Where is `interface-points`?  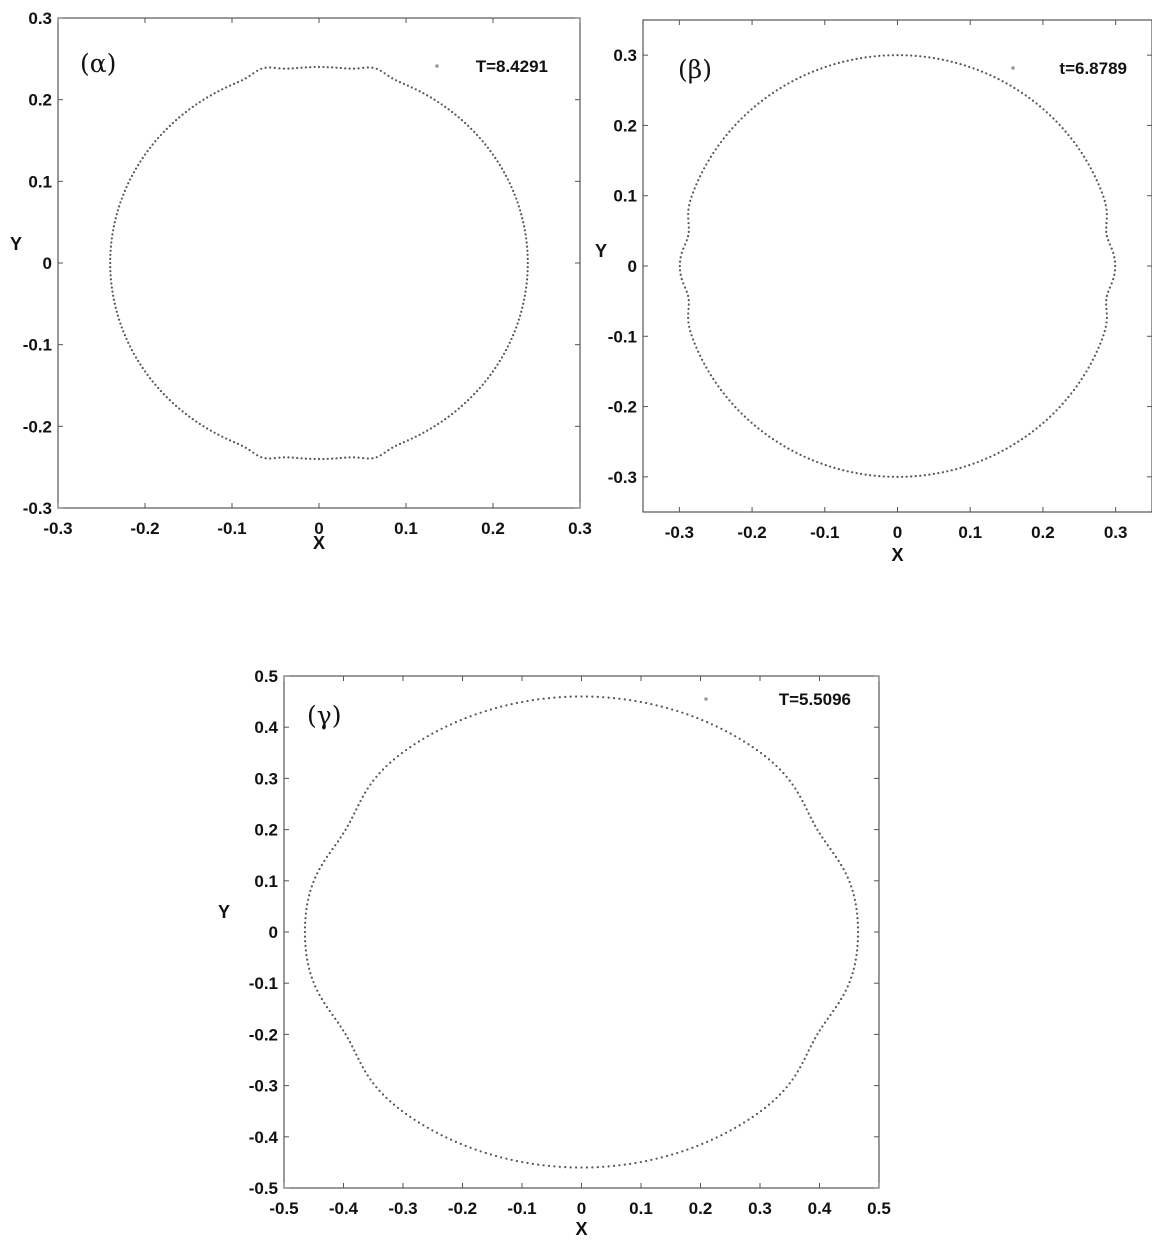
interface-points is located at coordinates (319, 263).